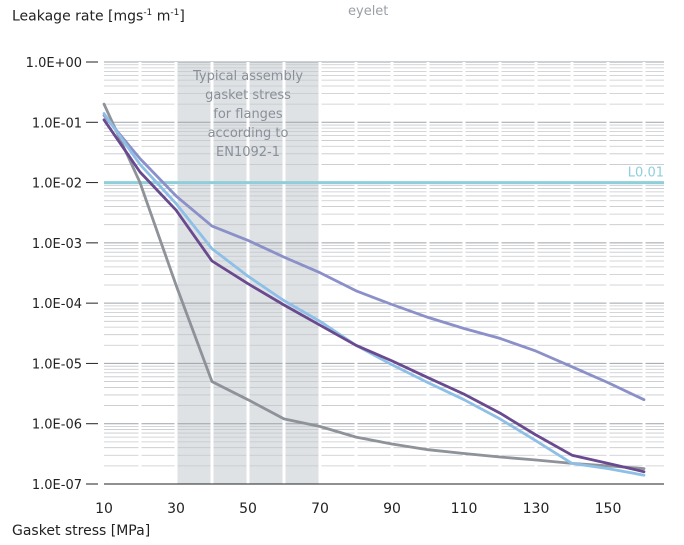 The height and width of the screenshot is (545, 684). What do you see at coordinates (536, 509) in the screenshot?
I see `x-tick-label: 130` at bounding box center [536, 509].